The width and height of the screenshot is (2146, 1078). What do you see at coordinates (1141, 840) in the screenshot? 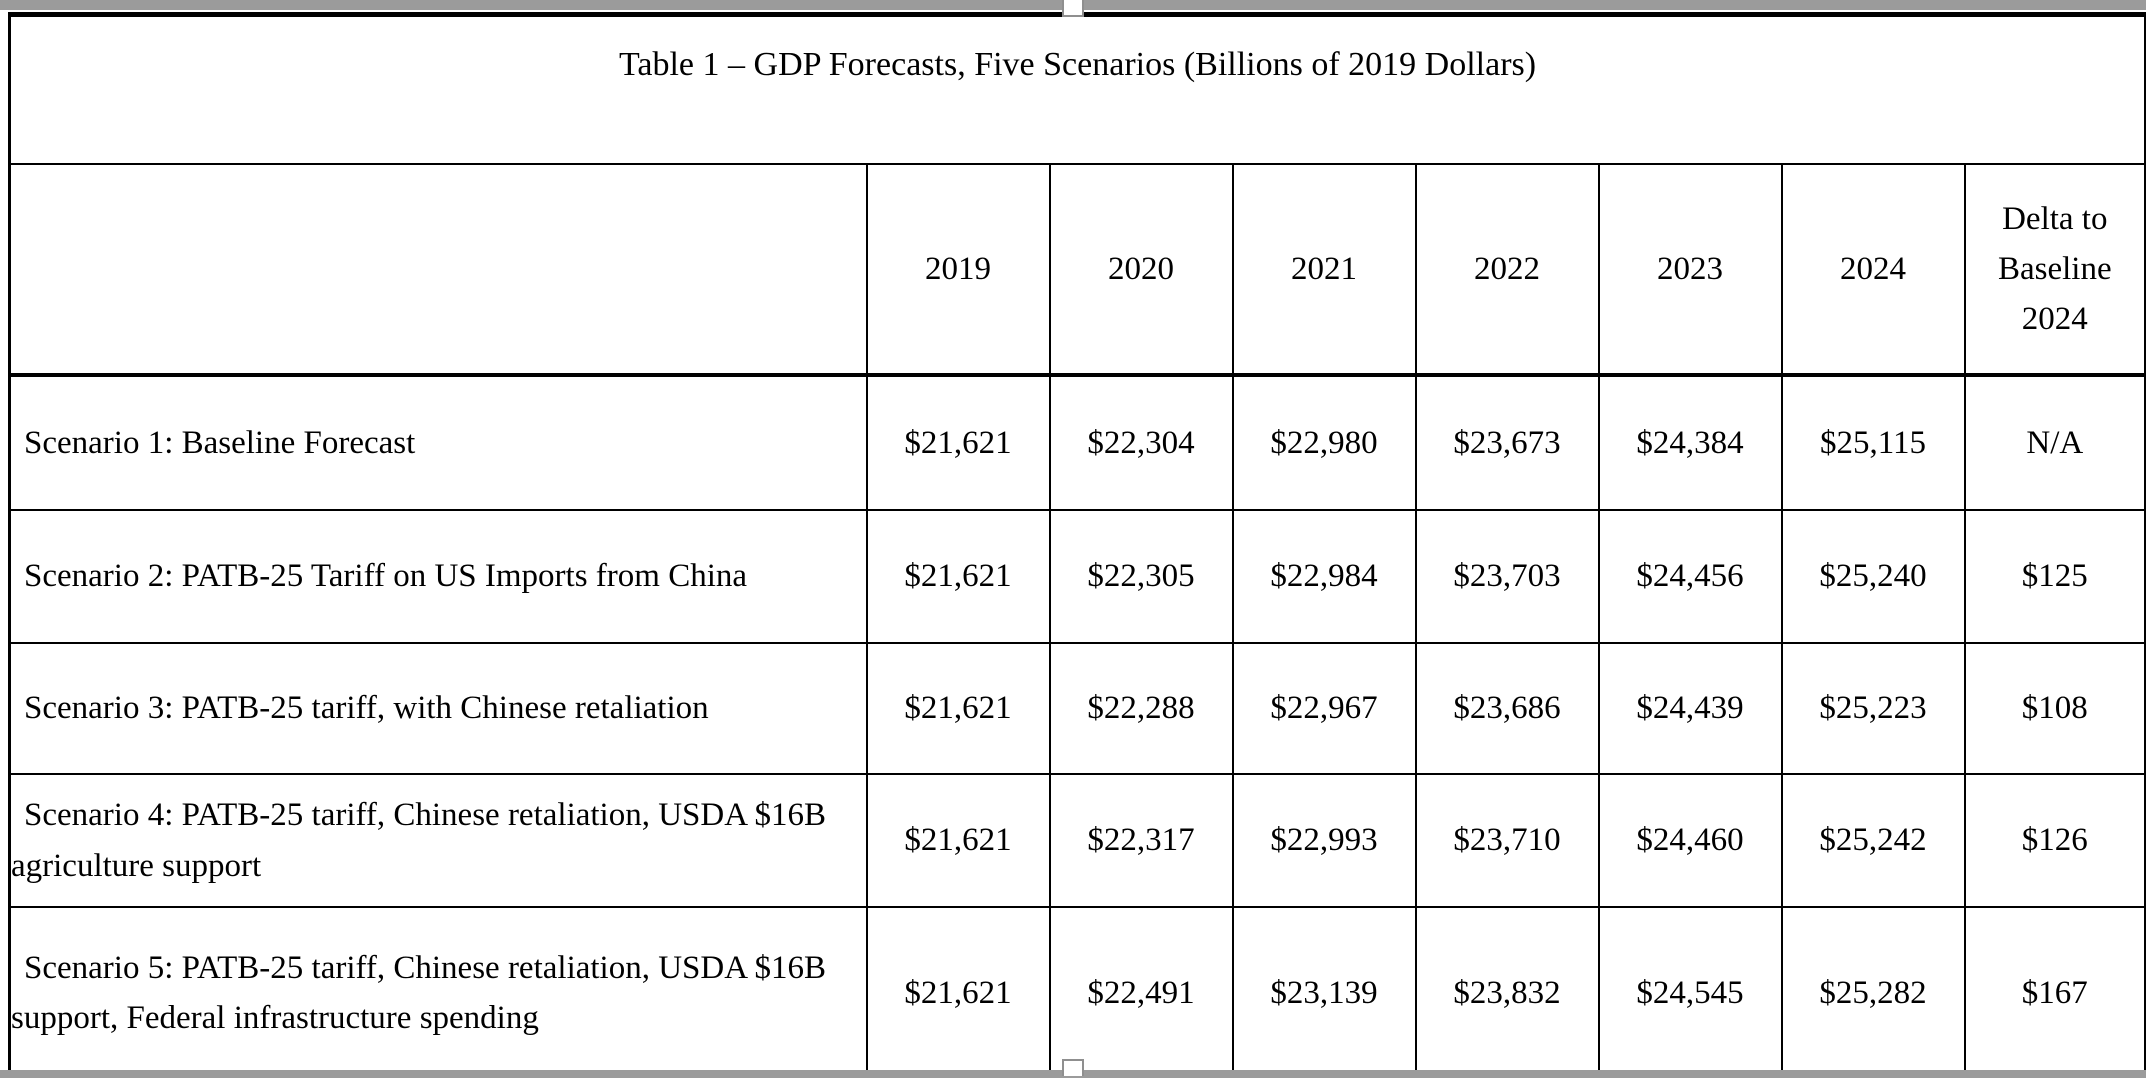
I see `scenario-4-2020: $22,317` at bounding box center [1141, 840].